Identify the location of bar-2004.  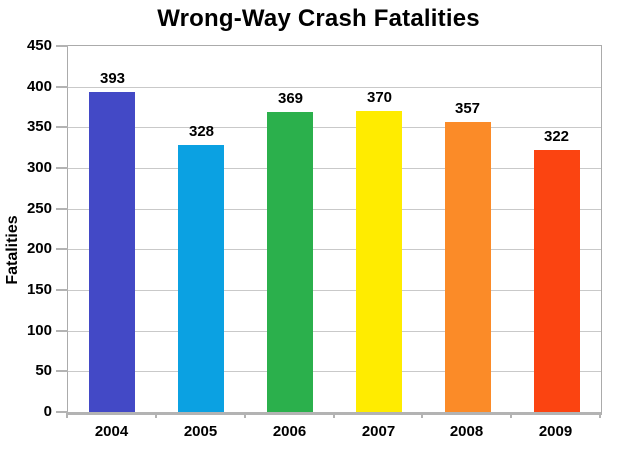
(112, 252).